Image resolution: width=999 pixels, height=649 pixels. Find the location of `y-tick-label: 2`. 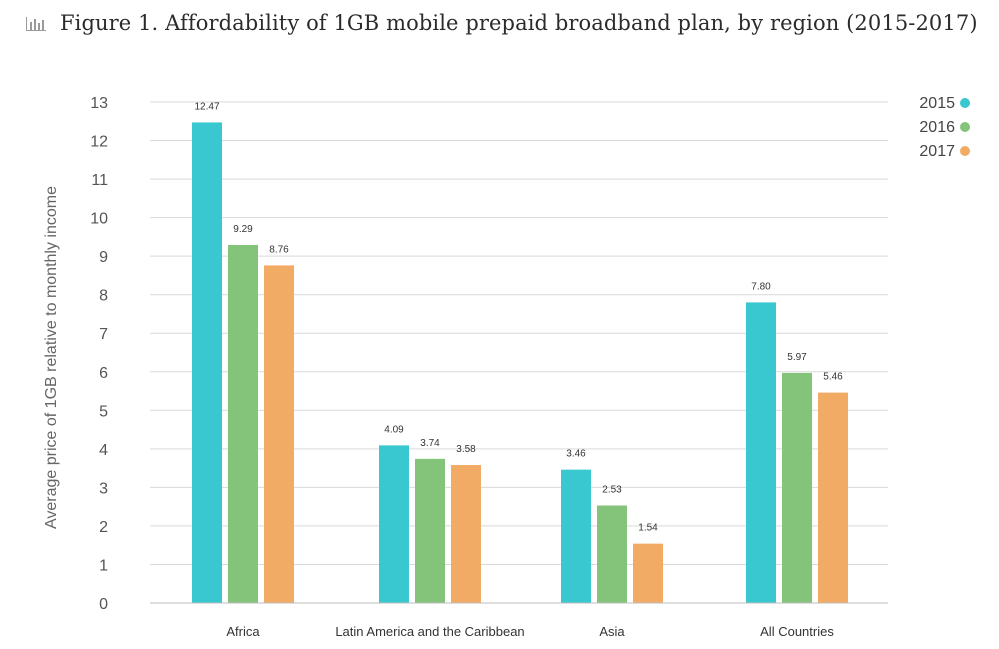

y-tick-label: 2 is located at coordinates (103, 527).